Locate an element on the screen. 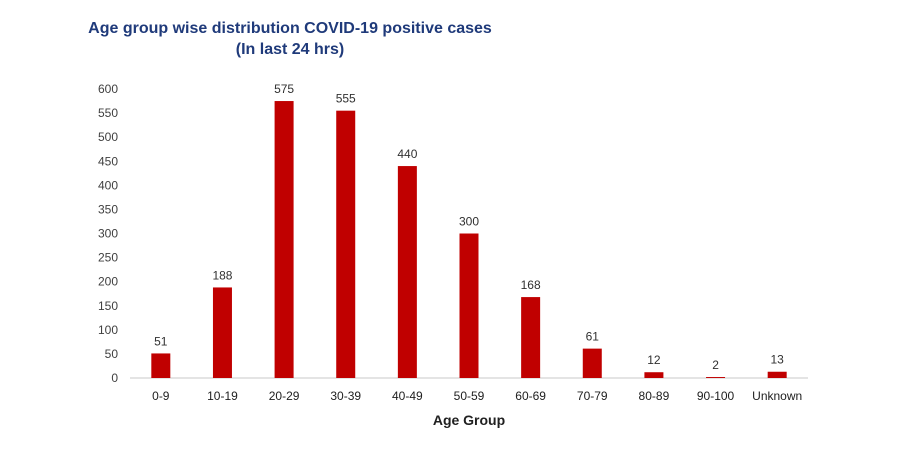 The height and width of the screenshot is (462, 900). x-tick-label: 60-69 is located at coordinates (530, 396).